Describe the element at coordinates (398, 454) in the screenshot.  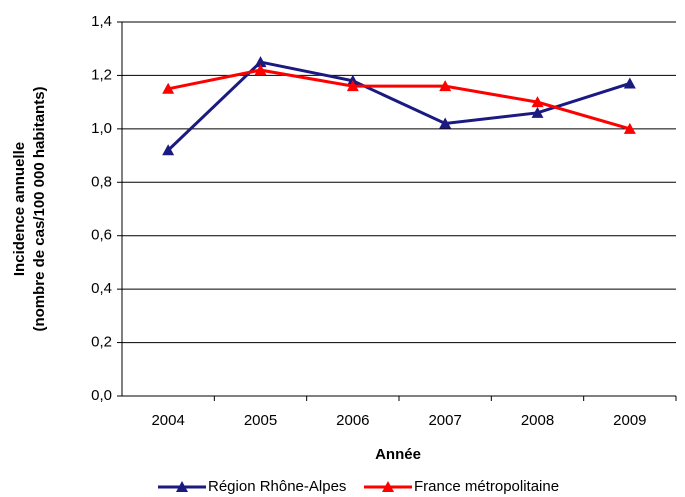
I see `x-axis-title: Année` at that location.